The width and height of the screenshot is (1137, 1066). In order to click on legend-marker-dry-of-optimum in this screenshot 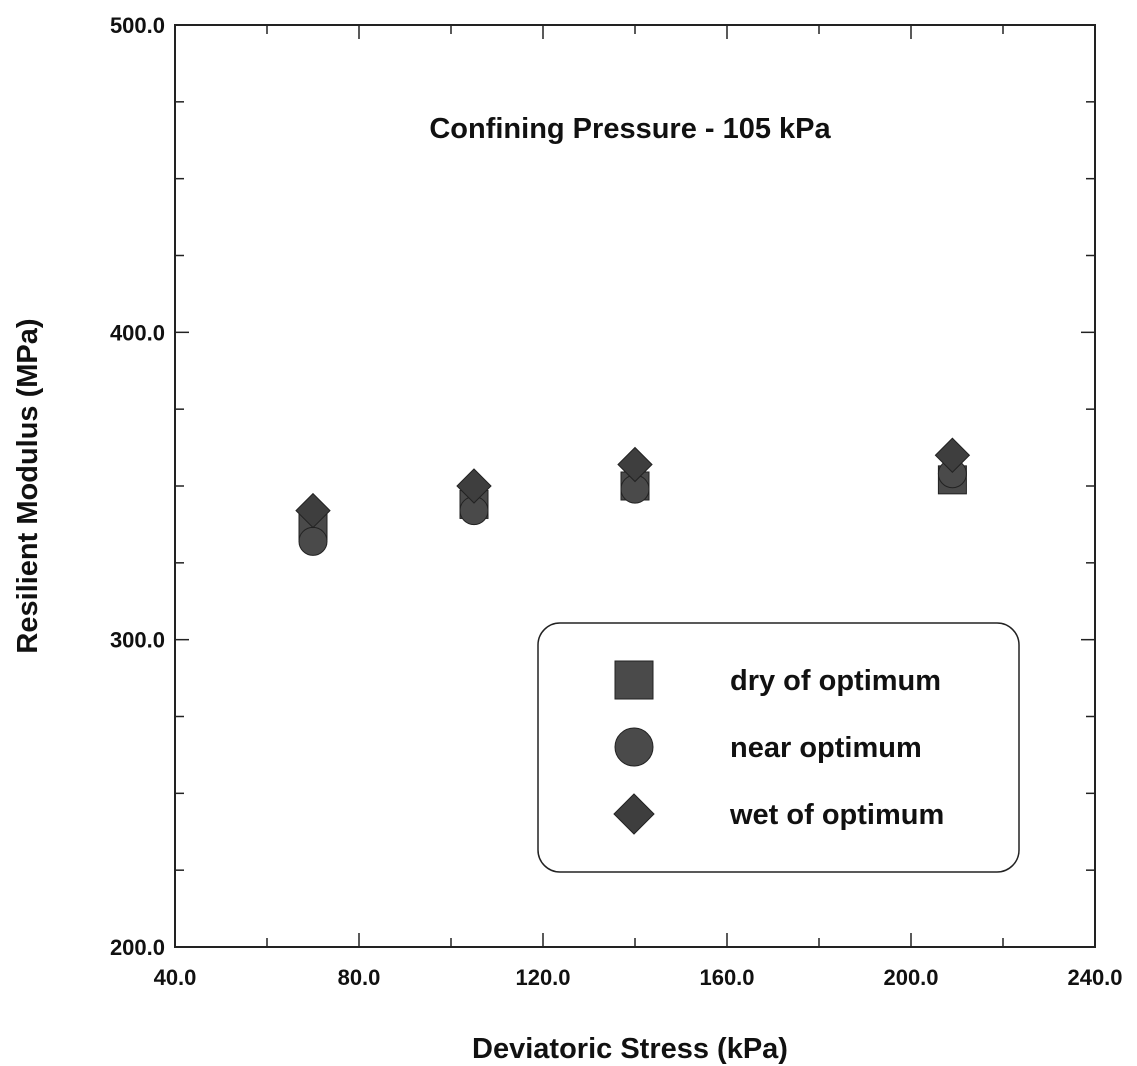, I will do `click(634, 680)`.